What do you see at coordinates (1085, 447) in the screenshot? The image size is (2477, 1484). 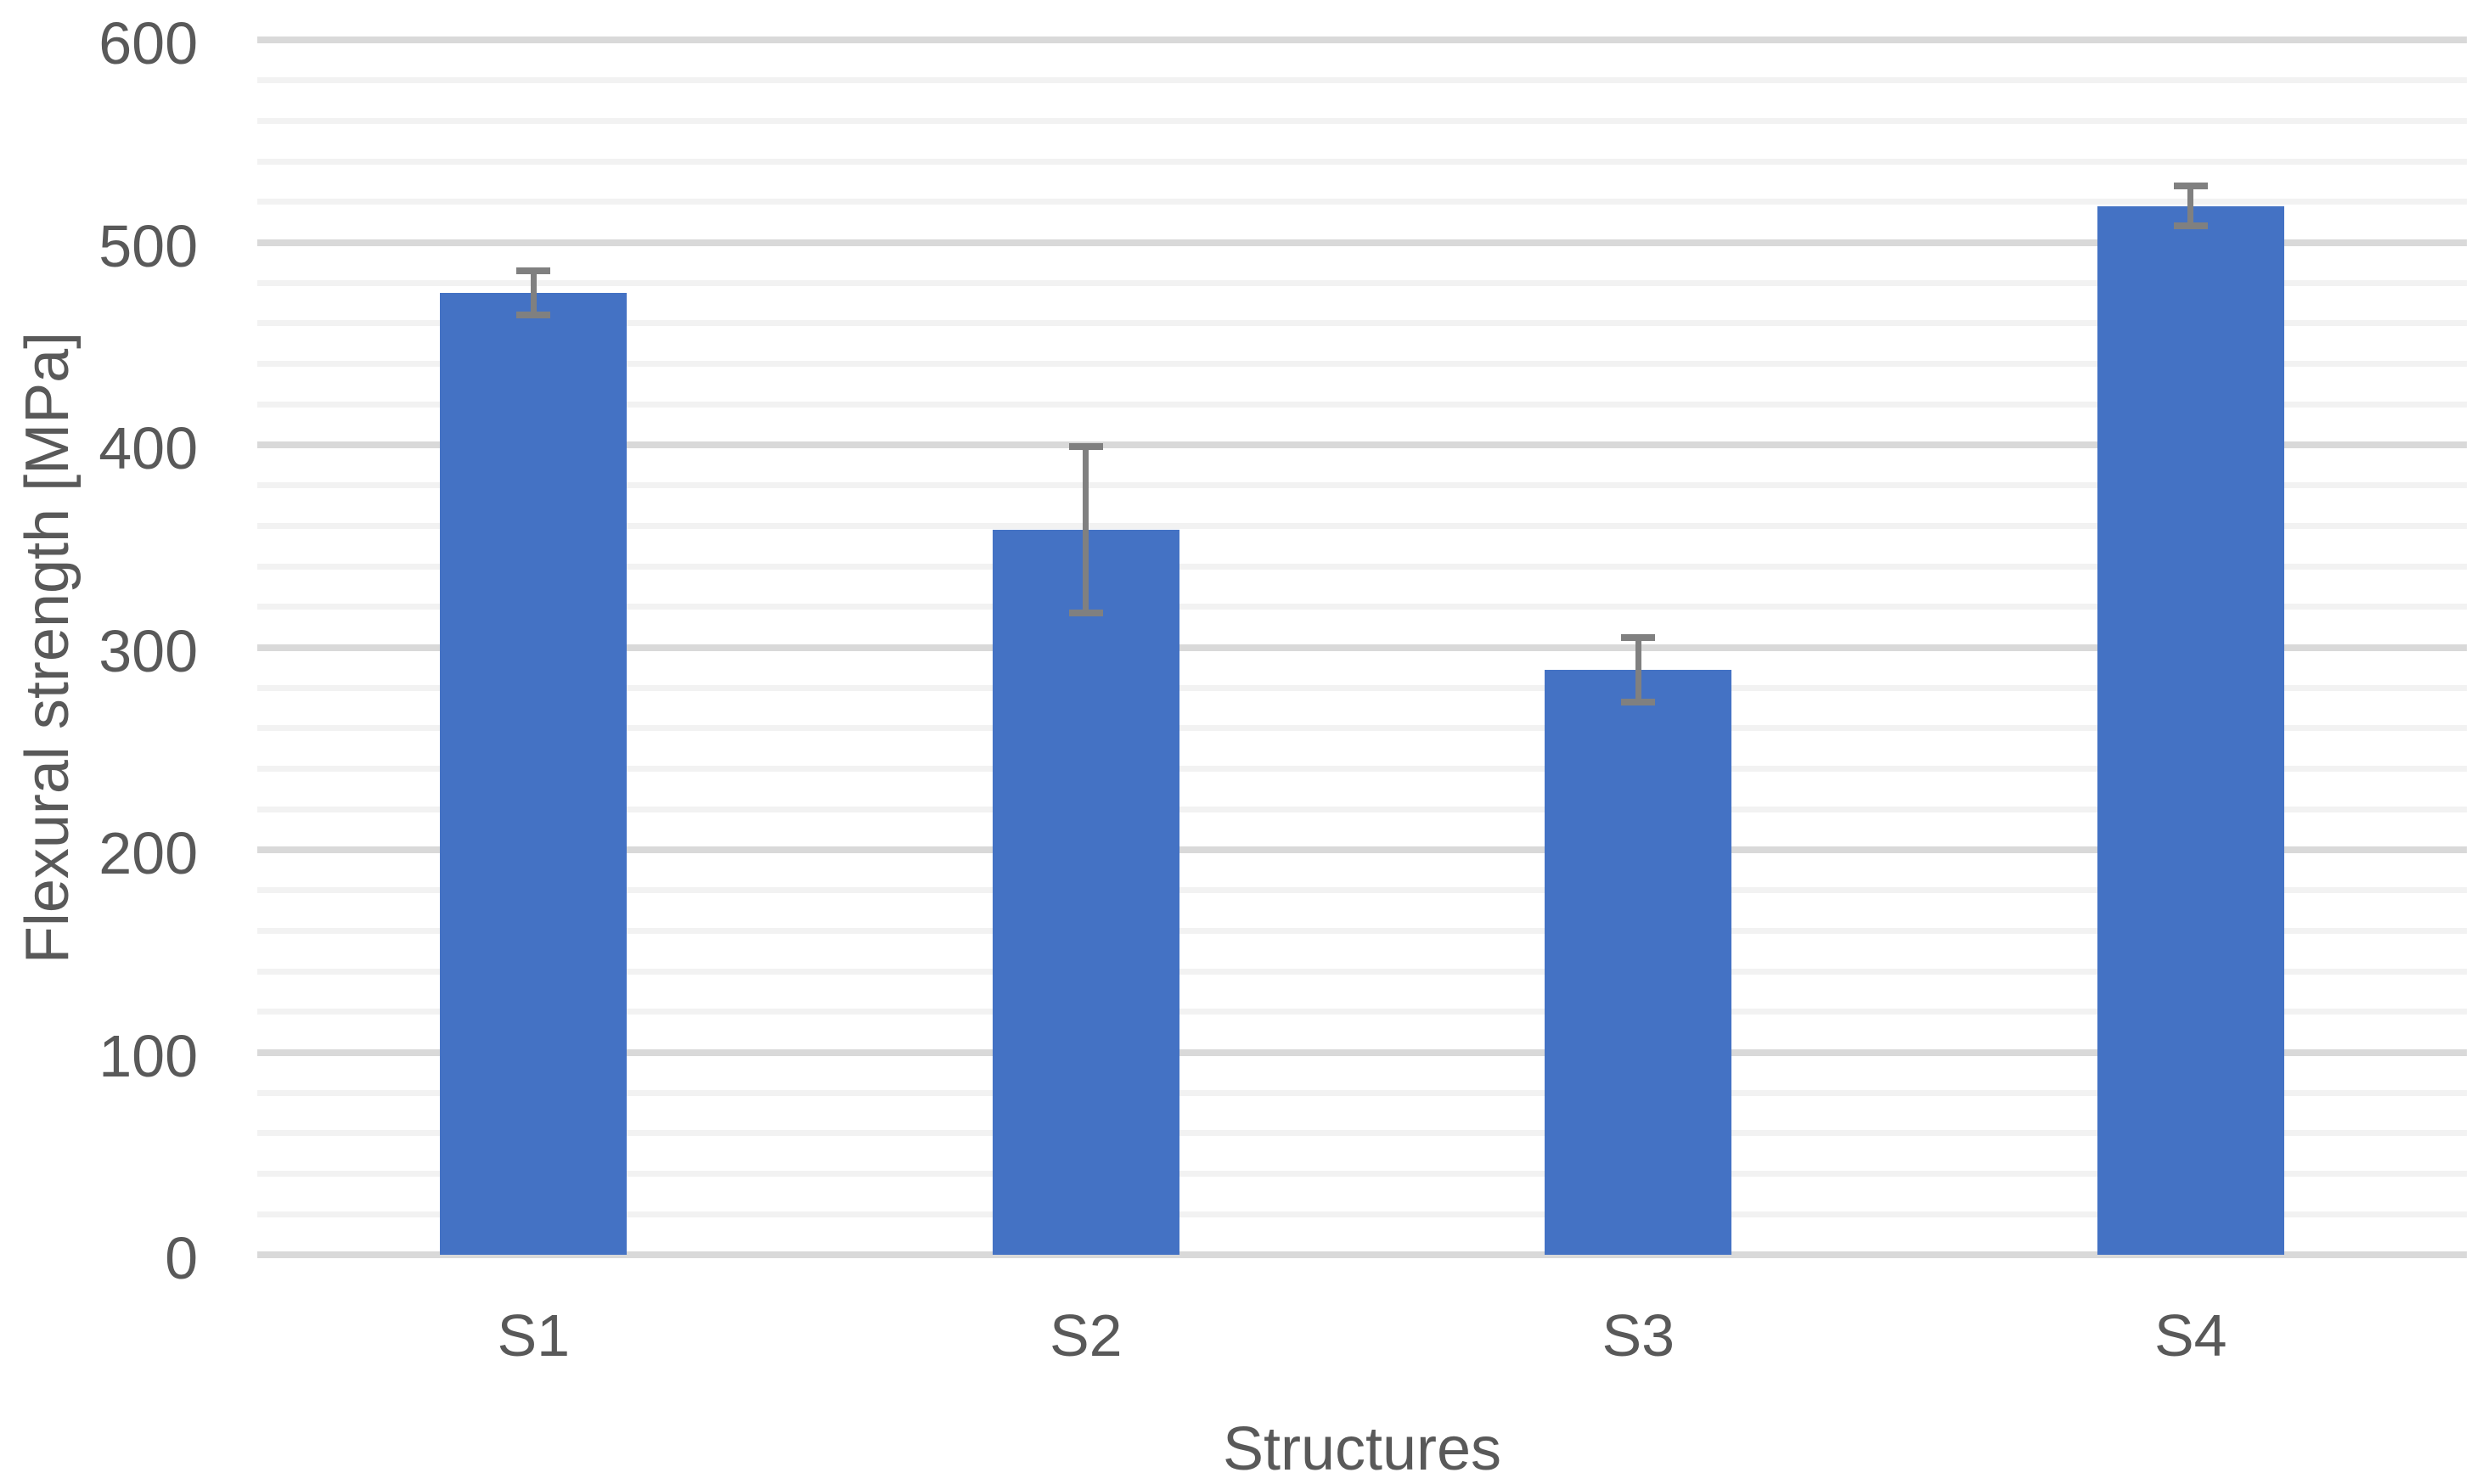 I see `error-bar-cap-top-S2` at bounding box center [1085, 447].